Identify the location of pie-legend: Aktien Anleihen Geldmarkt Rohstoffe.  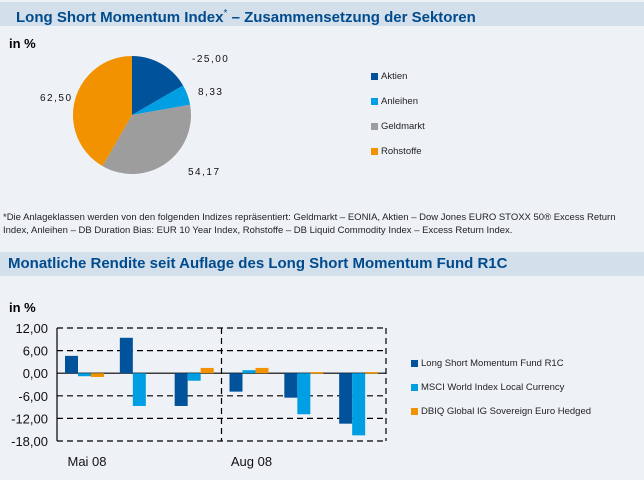
(398, 120).